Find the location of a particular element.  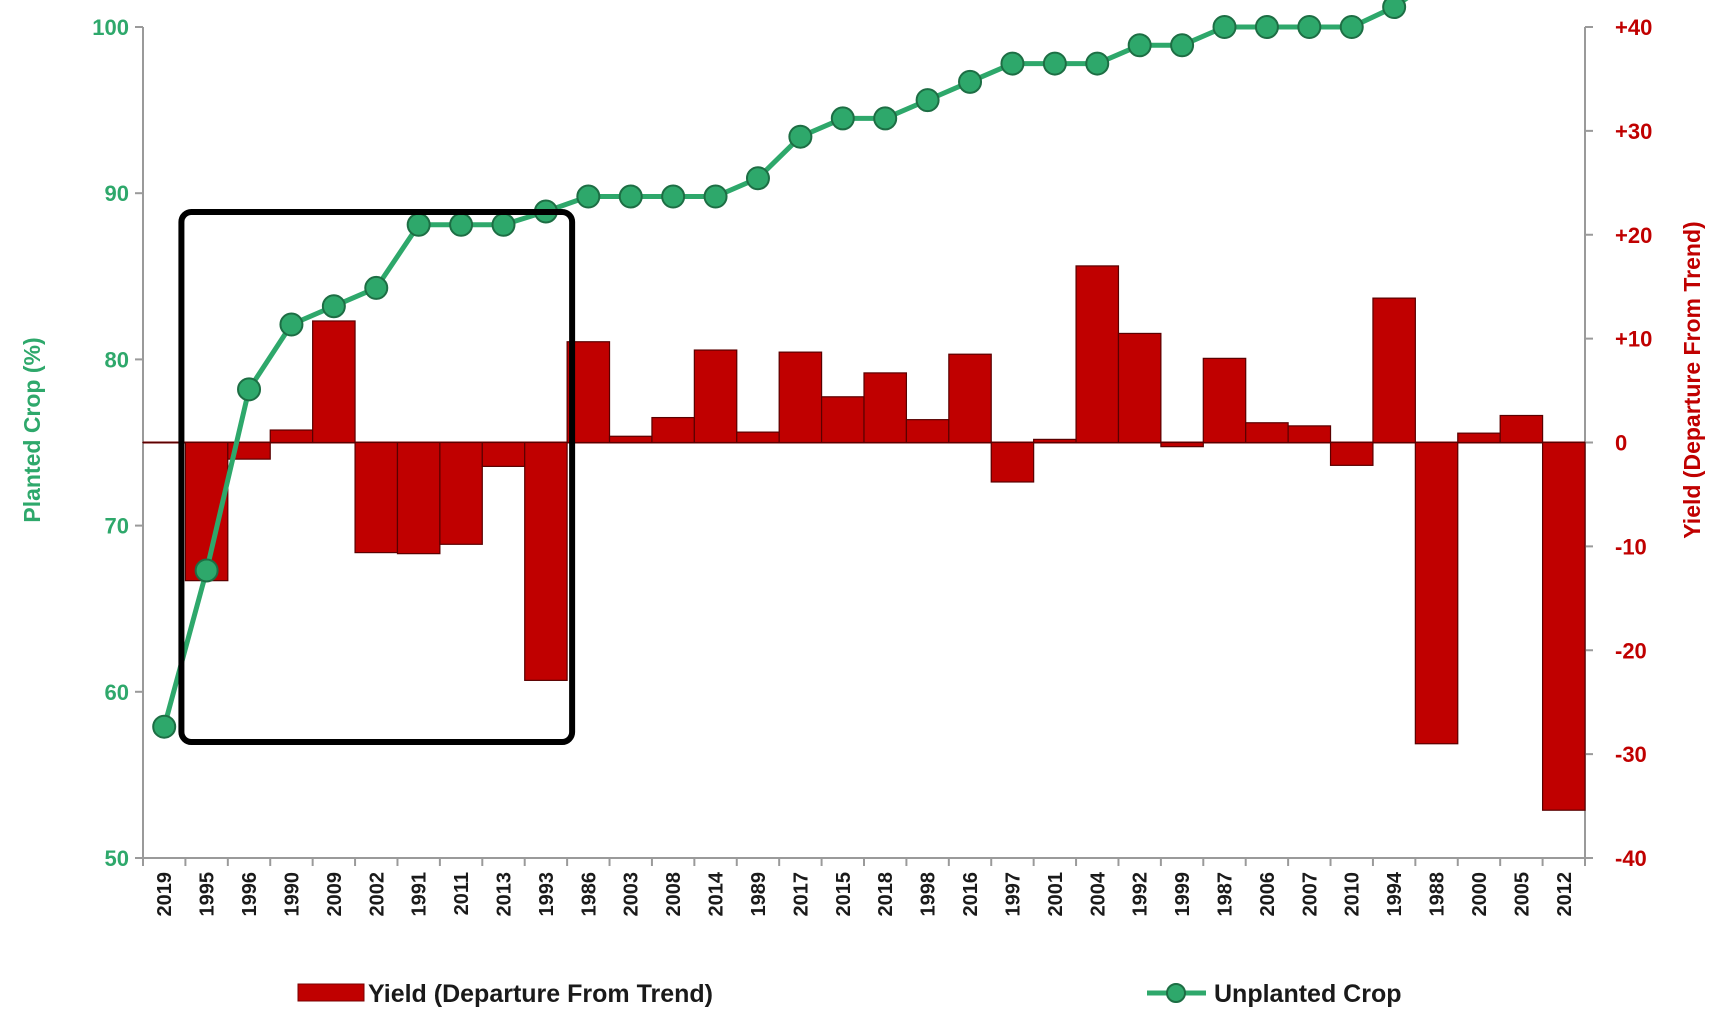

x-tick-label: 2012 is located at coordinates (1565, 894).